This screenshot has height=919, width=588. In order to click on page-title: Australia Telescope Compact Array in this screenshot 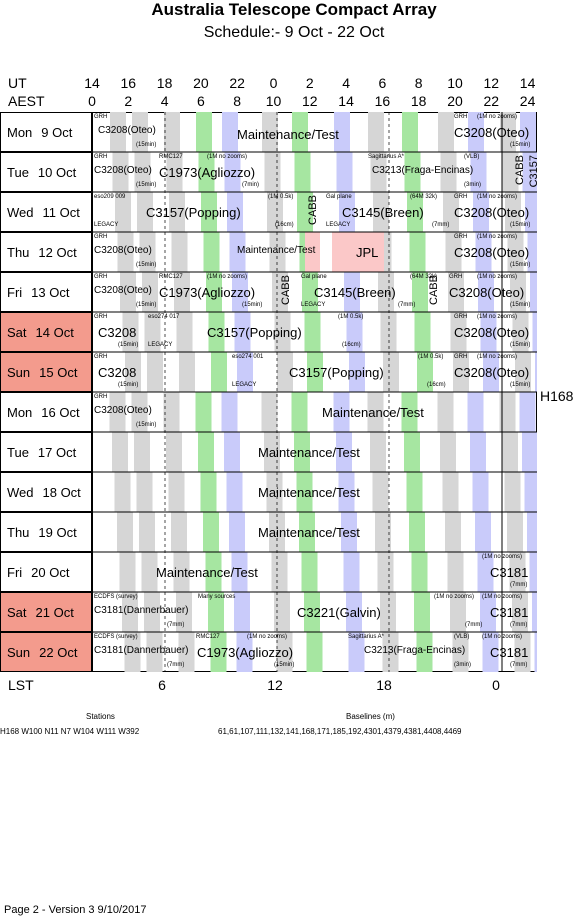, I will do `click(294, 9)`.